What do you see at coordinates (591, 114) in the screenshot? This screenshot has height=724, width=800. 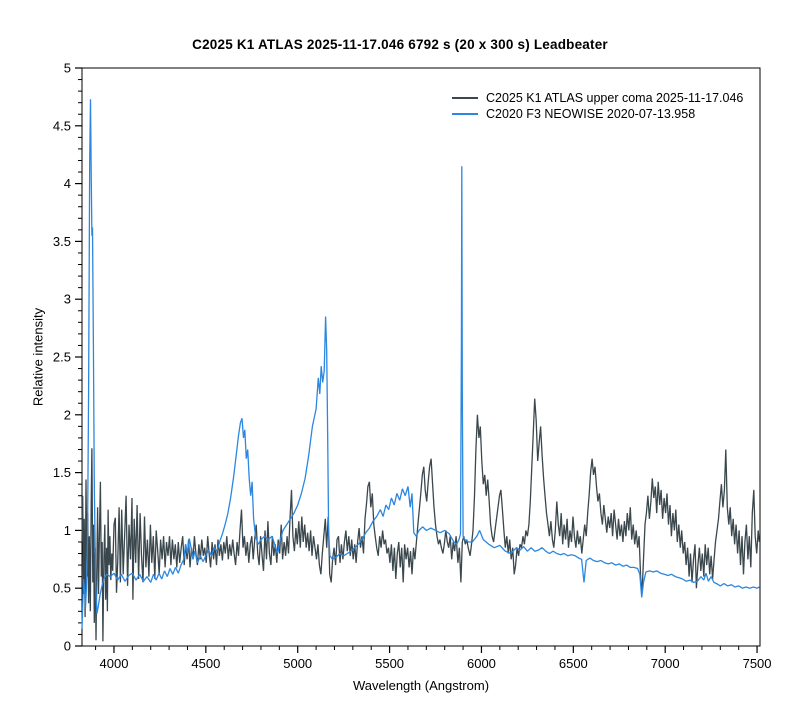 I see `legend-label-neowise: C2020 F3 NEOWISE 2020-07-13.958` at bounding box center [591, 114].